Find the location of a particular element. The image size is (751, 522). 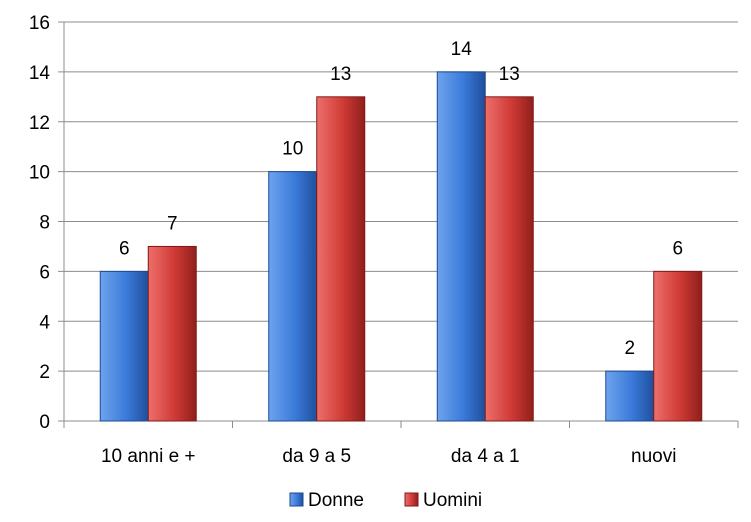

y-tick-label: 4 is located at coordinates (44, 322).